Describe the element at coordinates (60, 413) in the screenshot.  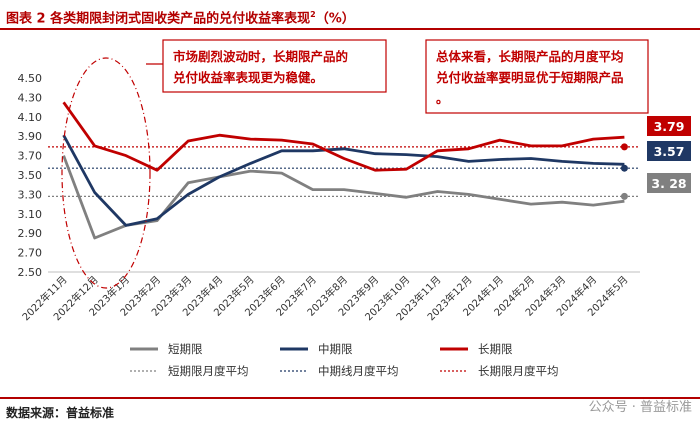
I see `data-source: 数据来源：普益标准` at that location.